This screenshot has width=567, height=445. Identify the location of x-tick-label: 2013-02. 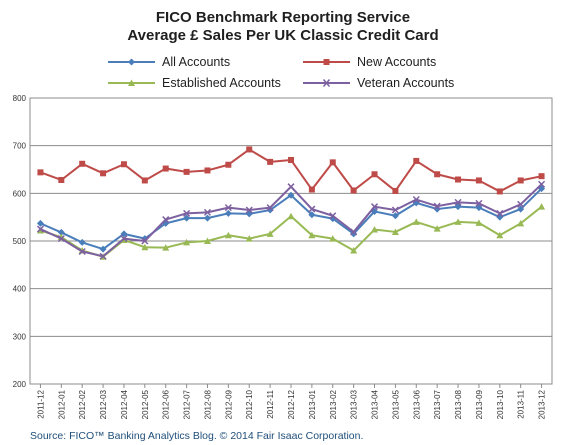
(333, 404).